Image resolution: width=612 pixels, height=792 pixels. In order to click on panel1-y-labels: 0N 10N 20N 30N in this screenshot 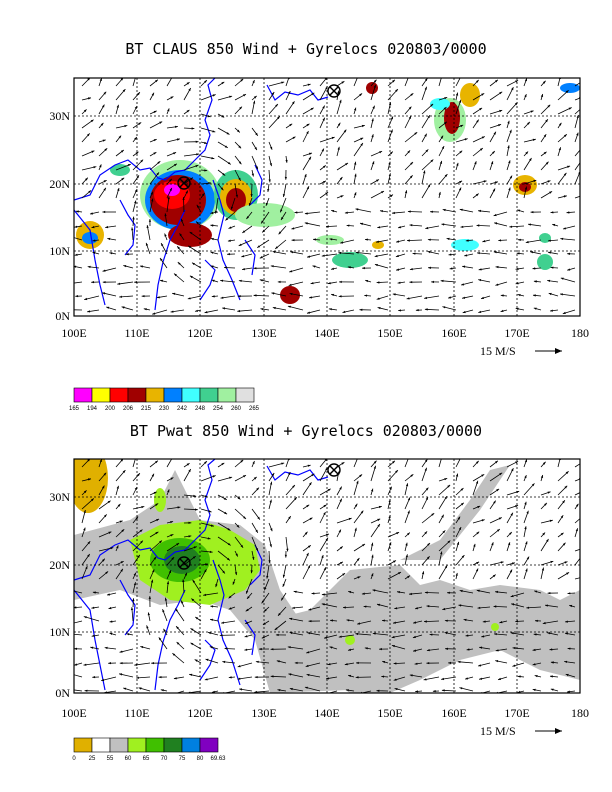, I will do `click(59, 216)`.